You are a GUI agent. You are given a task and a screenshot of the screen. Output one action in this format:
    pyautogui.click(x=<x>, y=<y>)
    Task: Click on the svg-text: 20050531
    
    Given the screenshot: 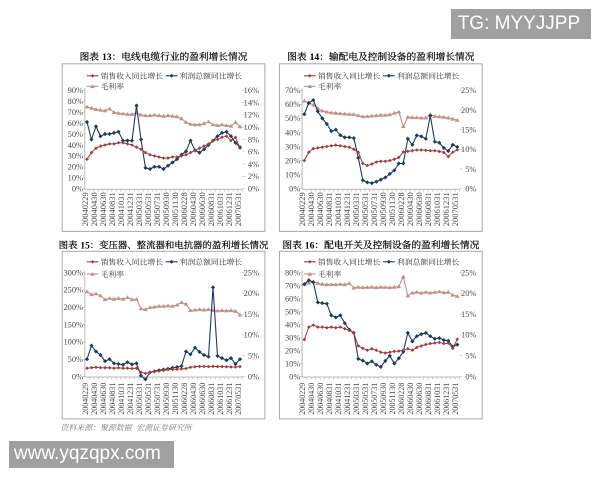 What is the action you would take?
    pyautogui.click(x=365, y=399)
    